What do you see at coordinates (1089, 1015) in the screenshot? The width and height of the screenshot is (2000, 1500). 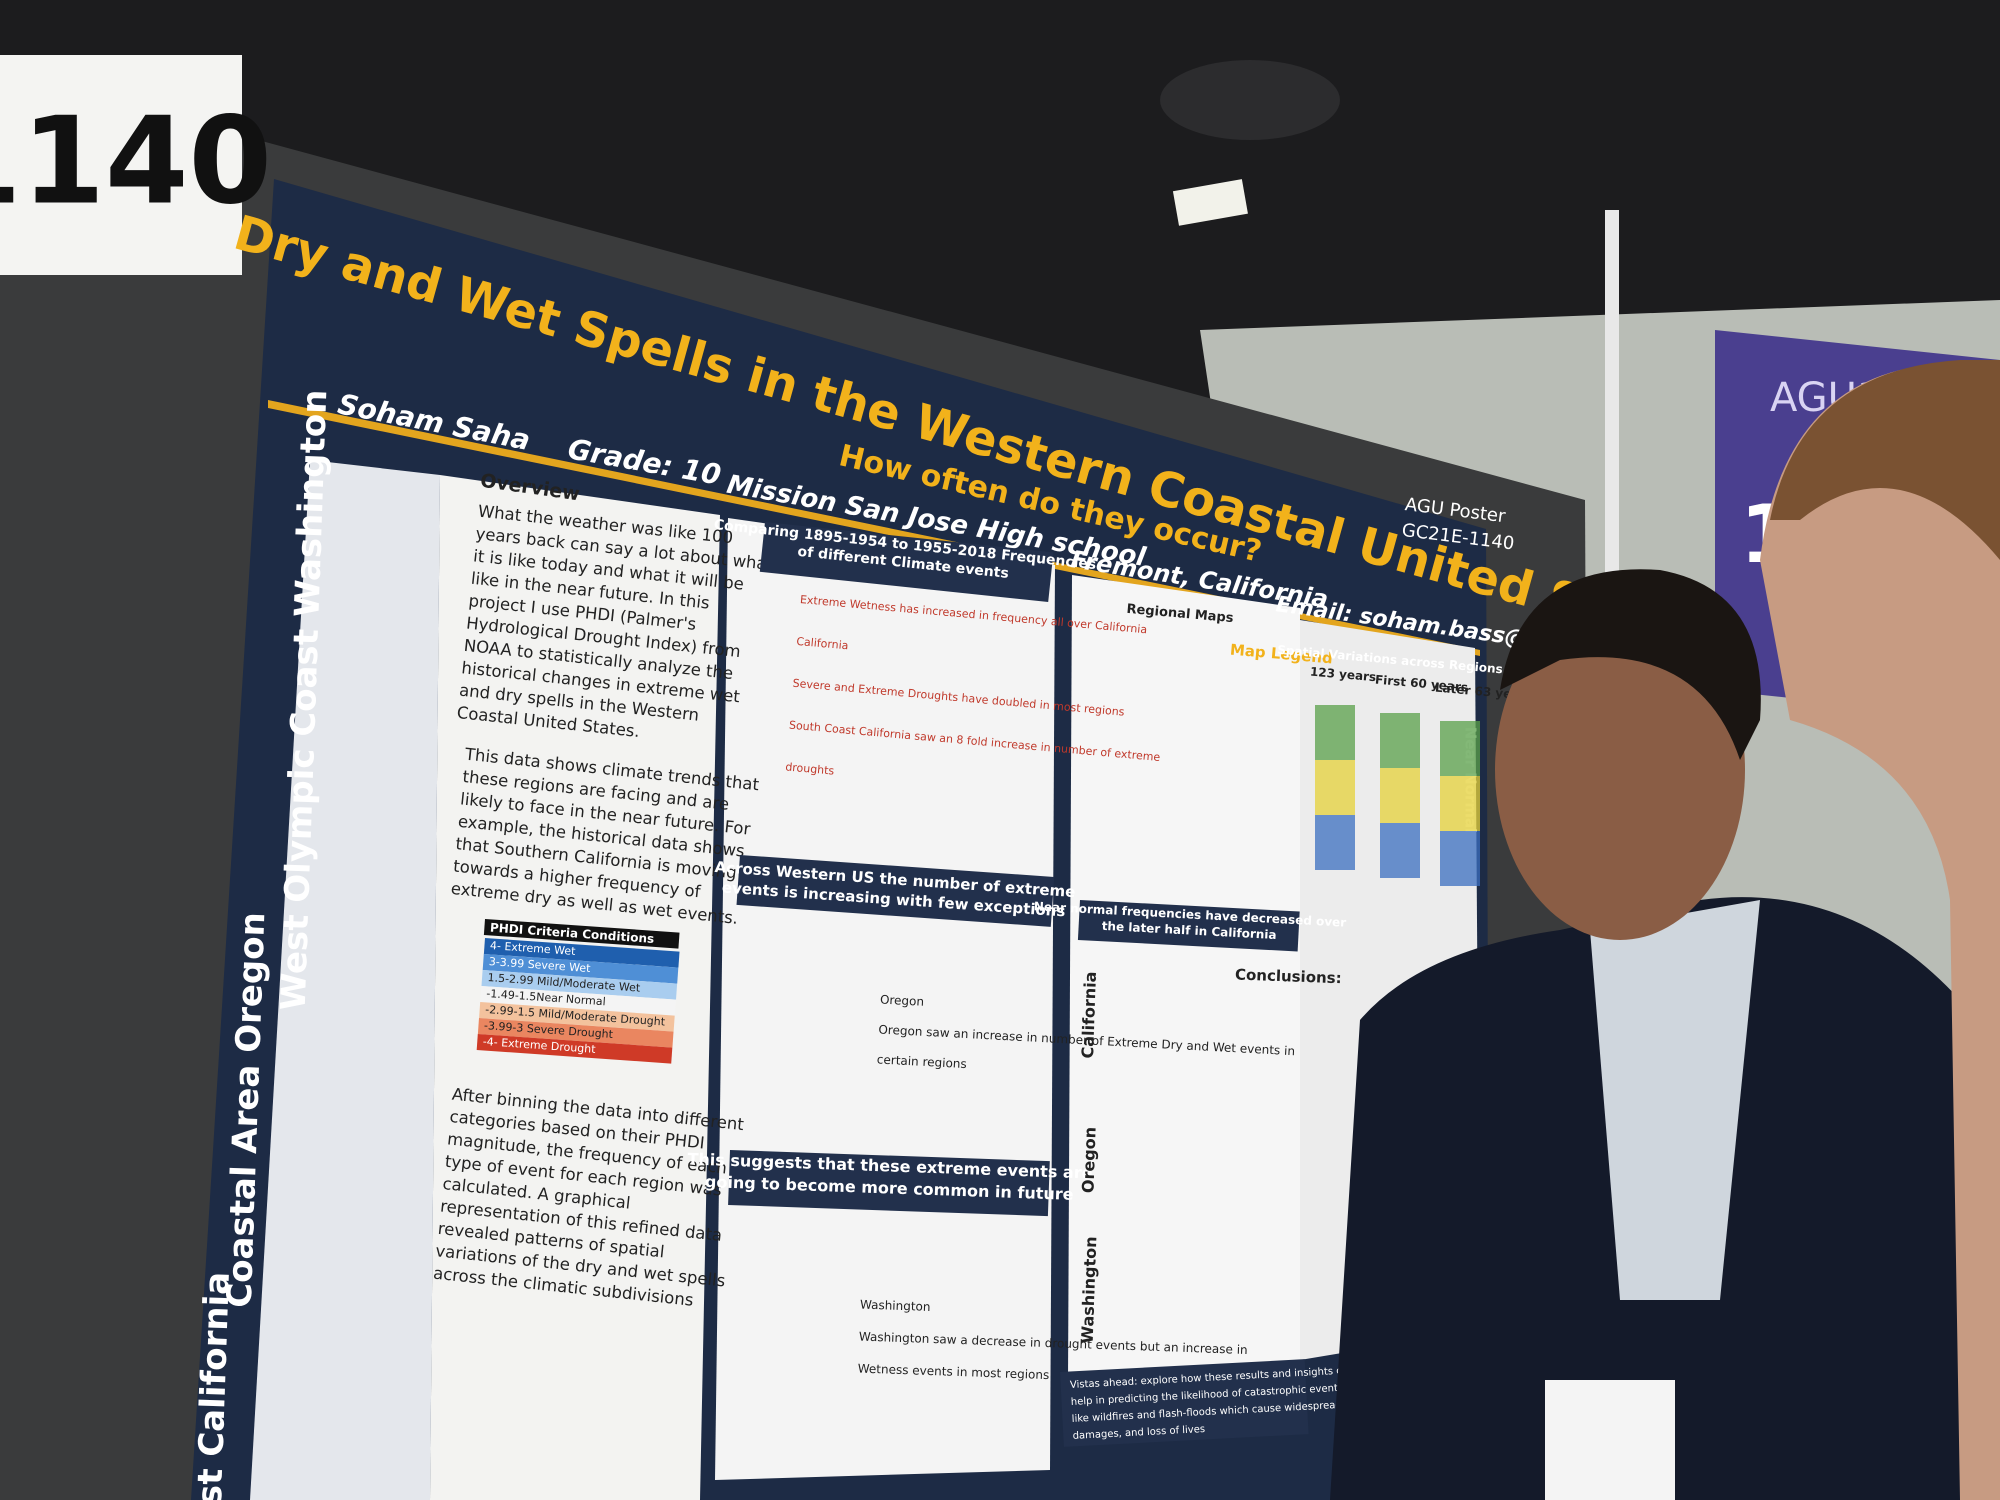 I see `state-label: California` at bounding box center [1089, 1015].